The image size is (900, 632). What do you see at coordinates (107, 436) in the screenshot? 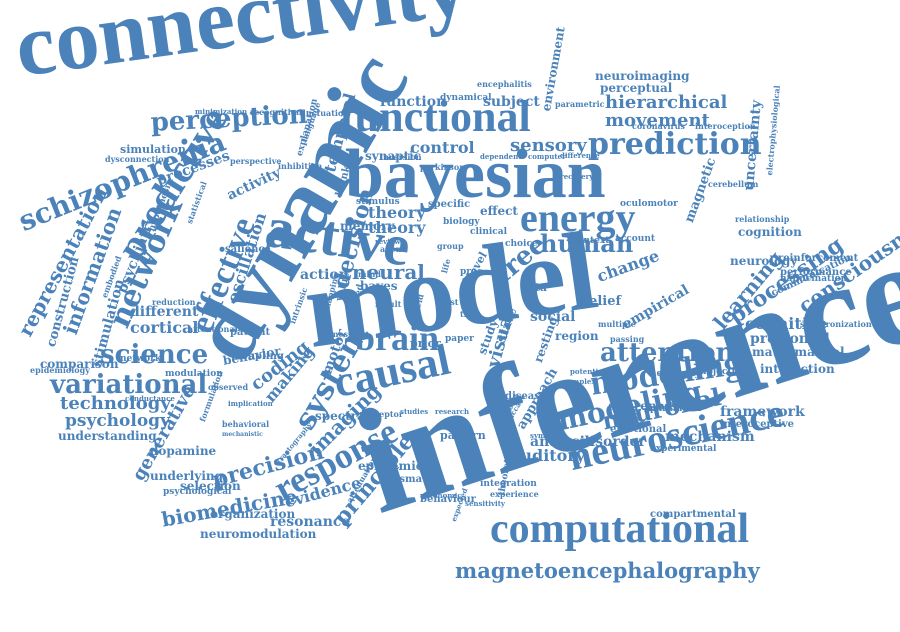
I see `cloud-word-understanding: understanding` at bounding box center [107, 436].